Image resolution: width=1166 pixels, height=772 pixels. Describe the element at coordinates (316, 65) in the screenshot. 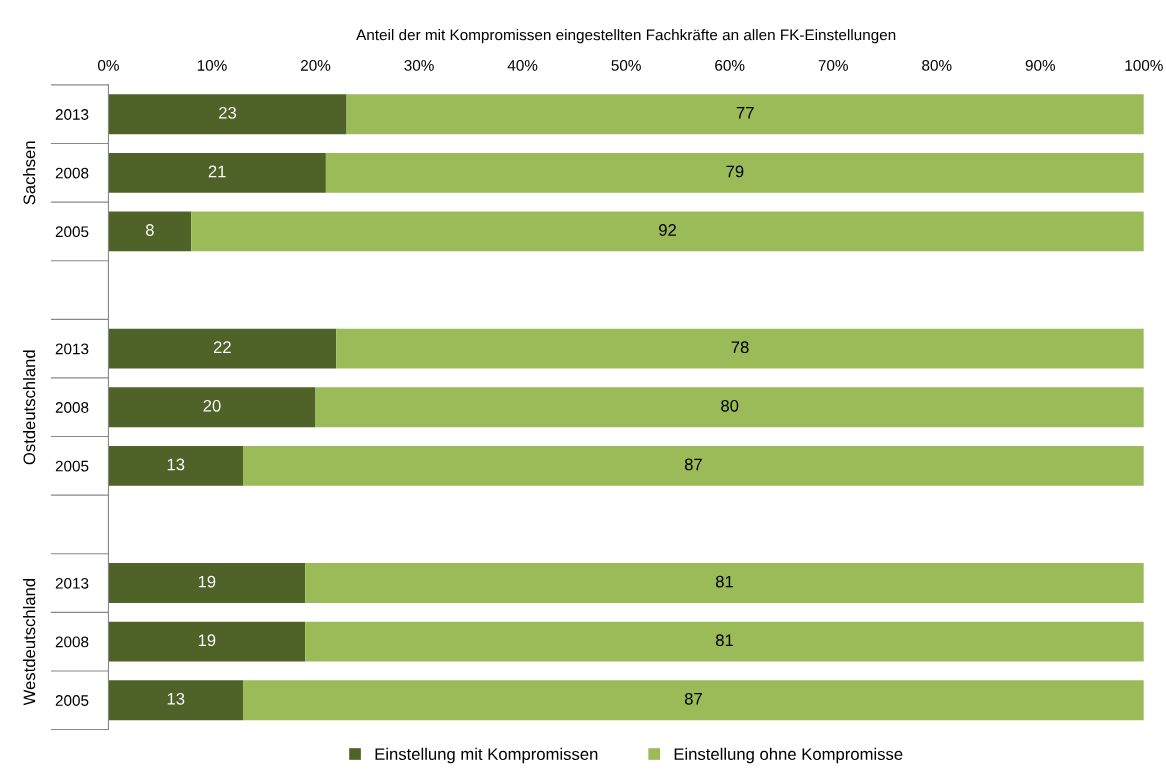

I see `x-tick-label: 20%` at that location.